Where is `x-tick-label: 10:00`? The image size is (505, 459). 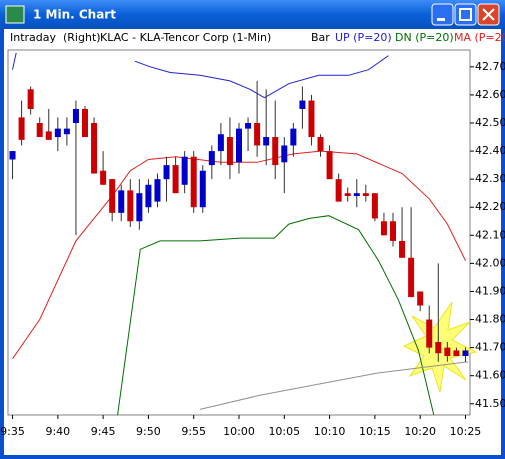 x-tick-label: 10:00 is located at coordinates (239, 431).